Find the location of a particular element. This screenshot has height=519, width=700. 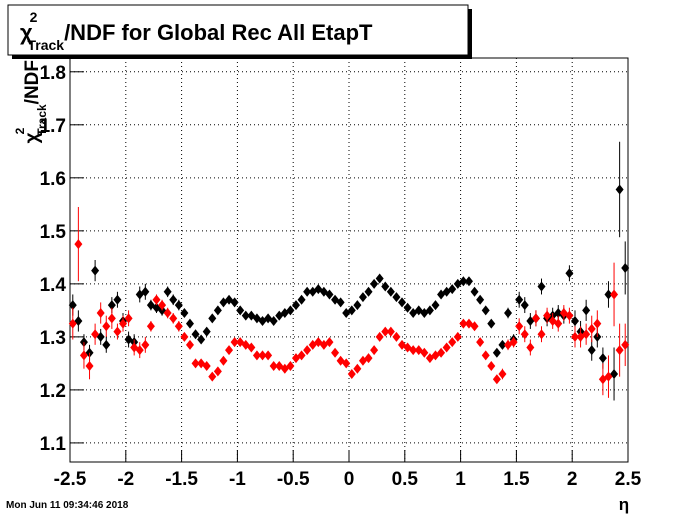

x-tick-label: -1 is located at coordinates (237, 479).